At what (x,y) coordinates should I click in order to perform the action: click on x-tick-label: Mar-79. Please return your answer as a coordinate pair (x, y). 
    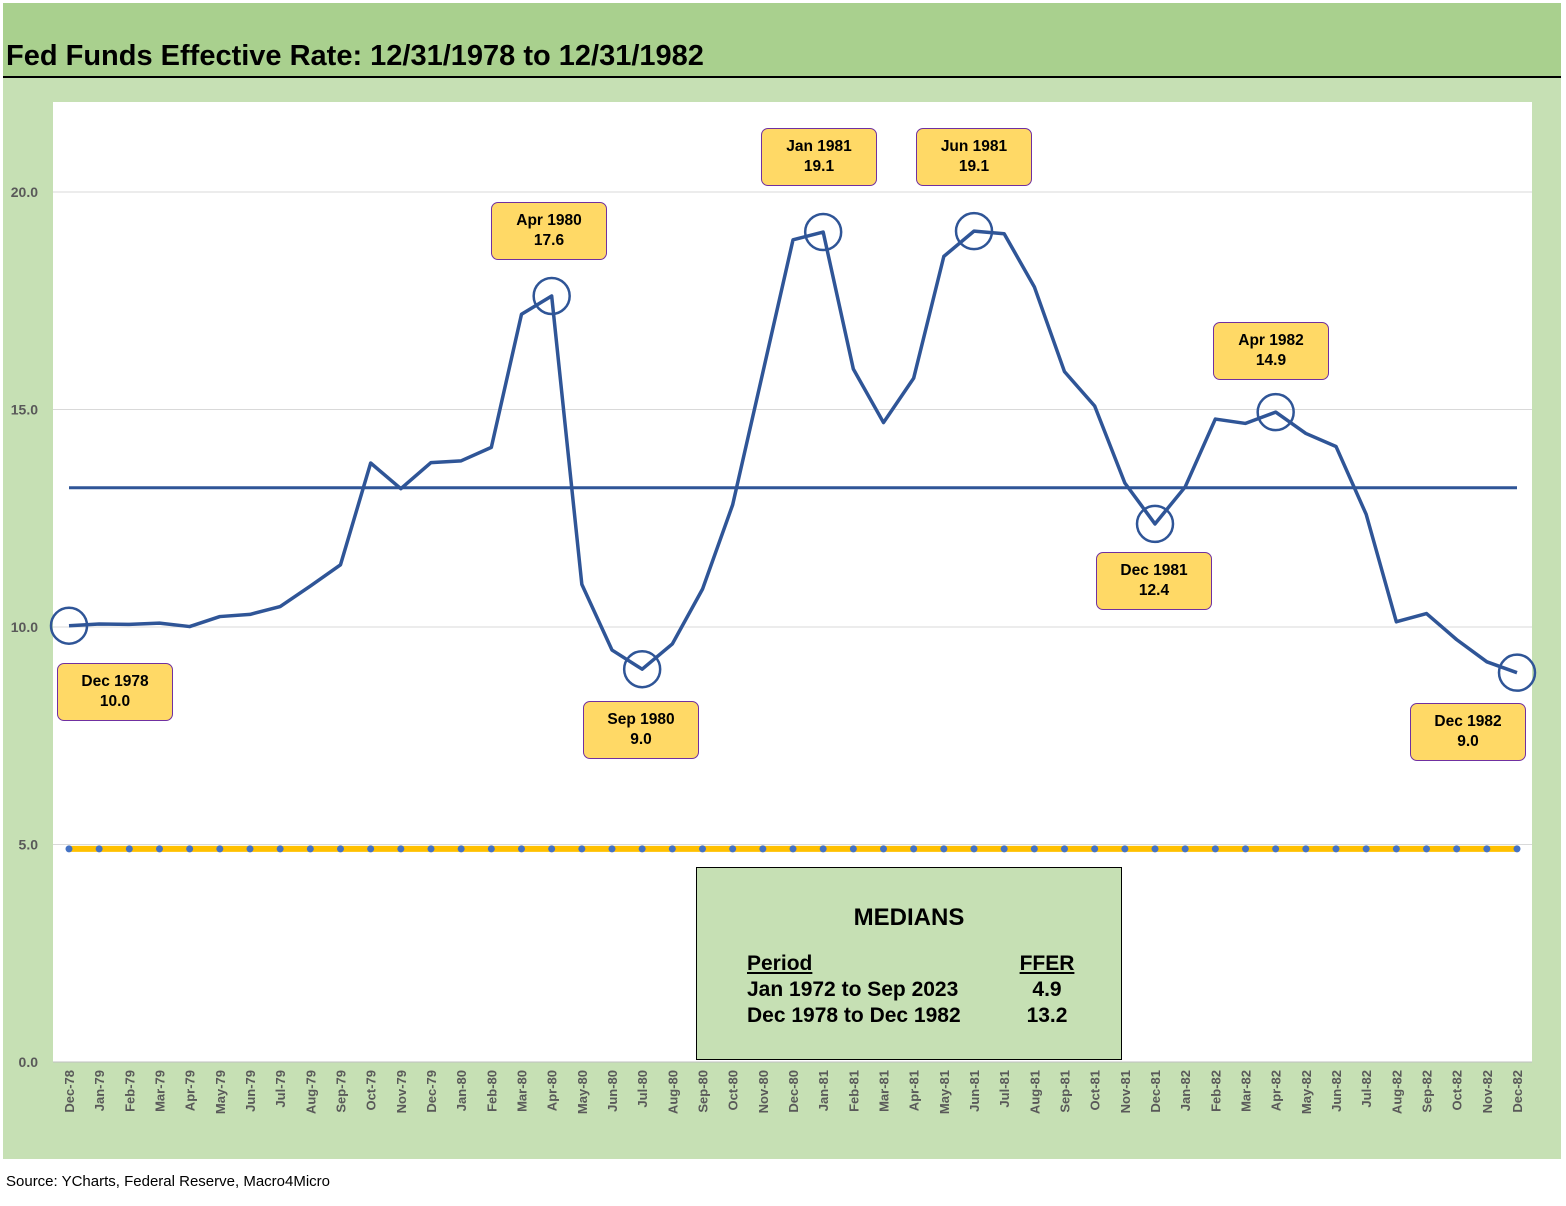
    Looking at the image, I should click on (160, 1091).